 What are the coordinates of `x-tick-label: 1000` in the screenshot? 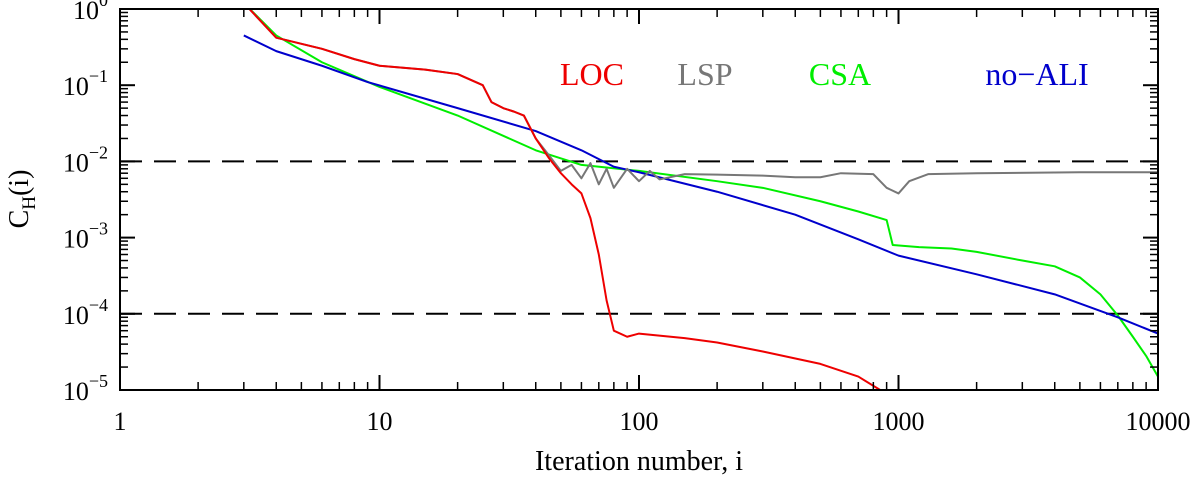 It's located at (899, 421).